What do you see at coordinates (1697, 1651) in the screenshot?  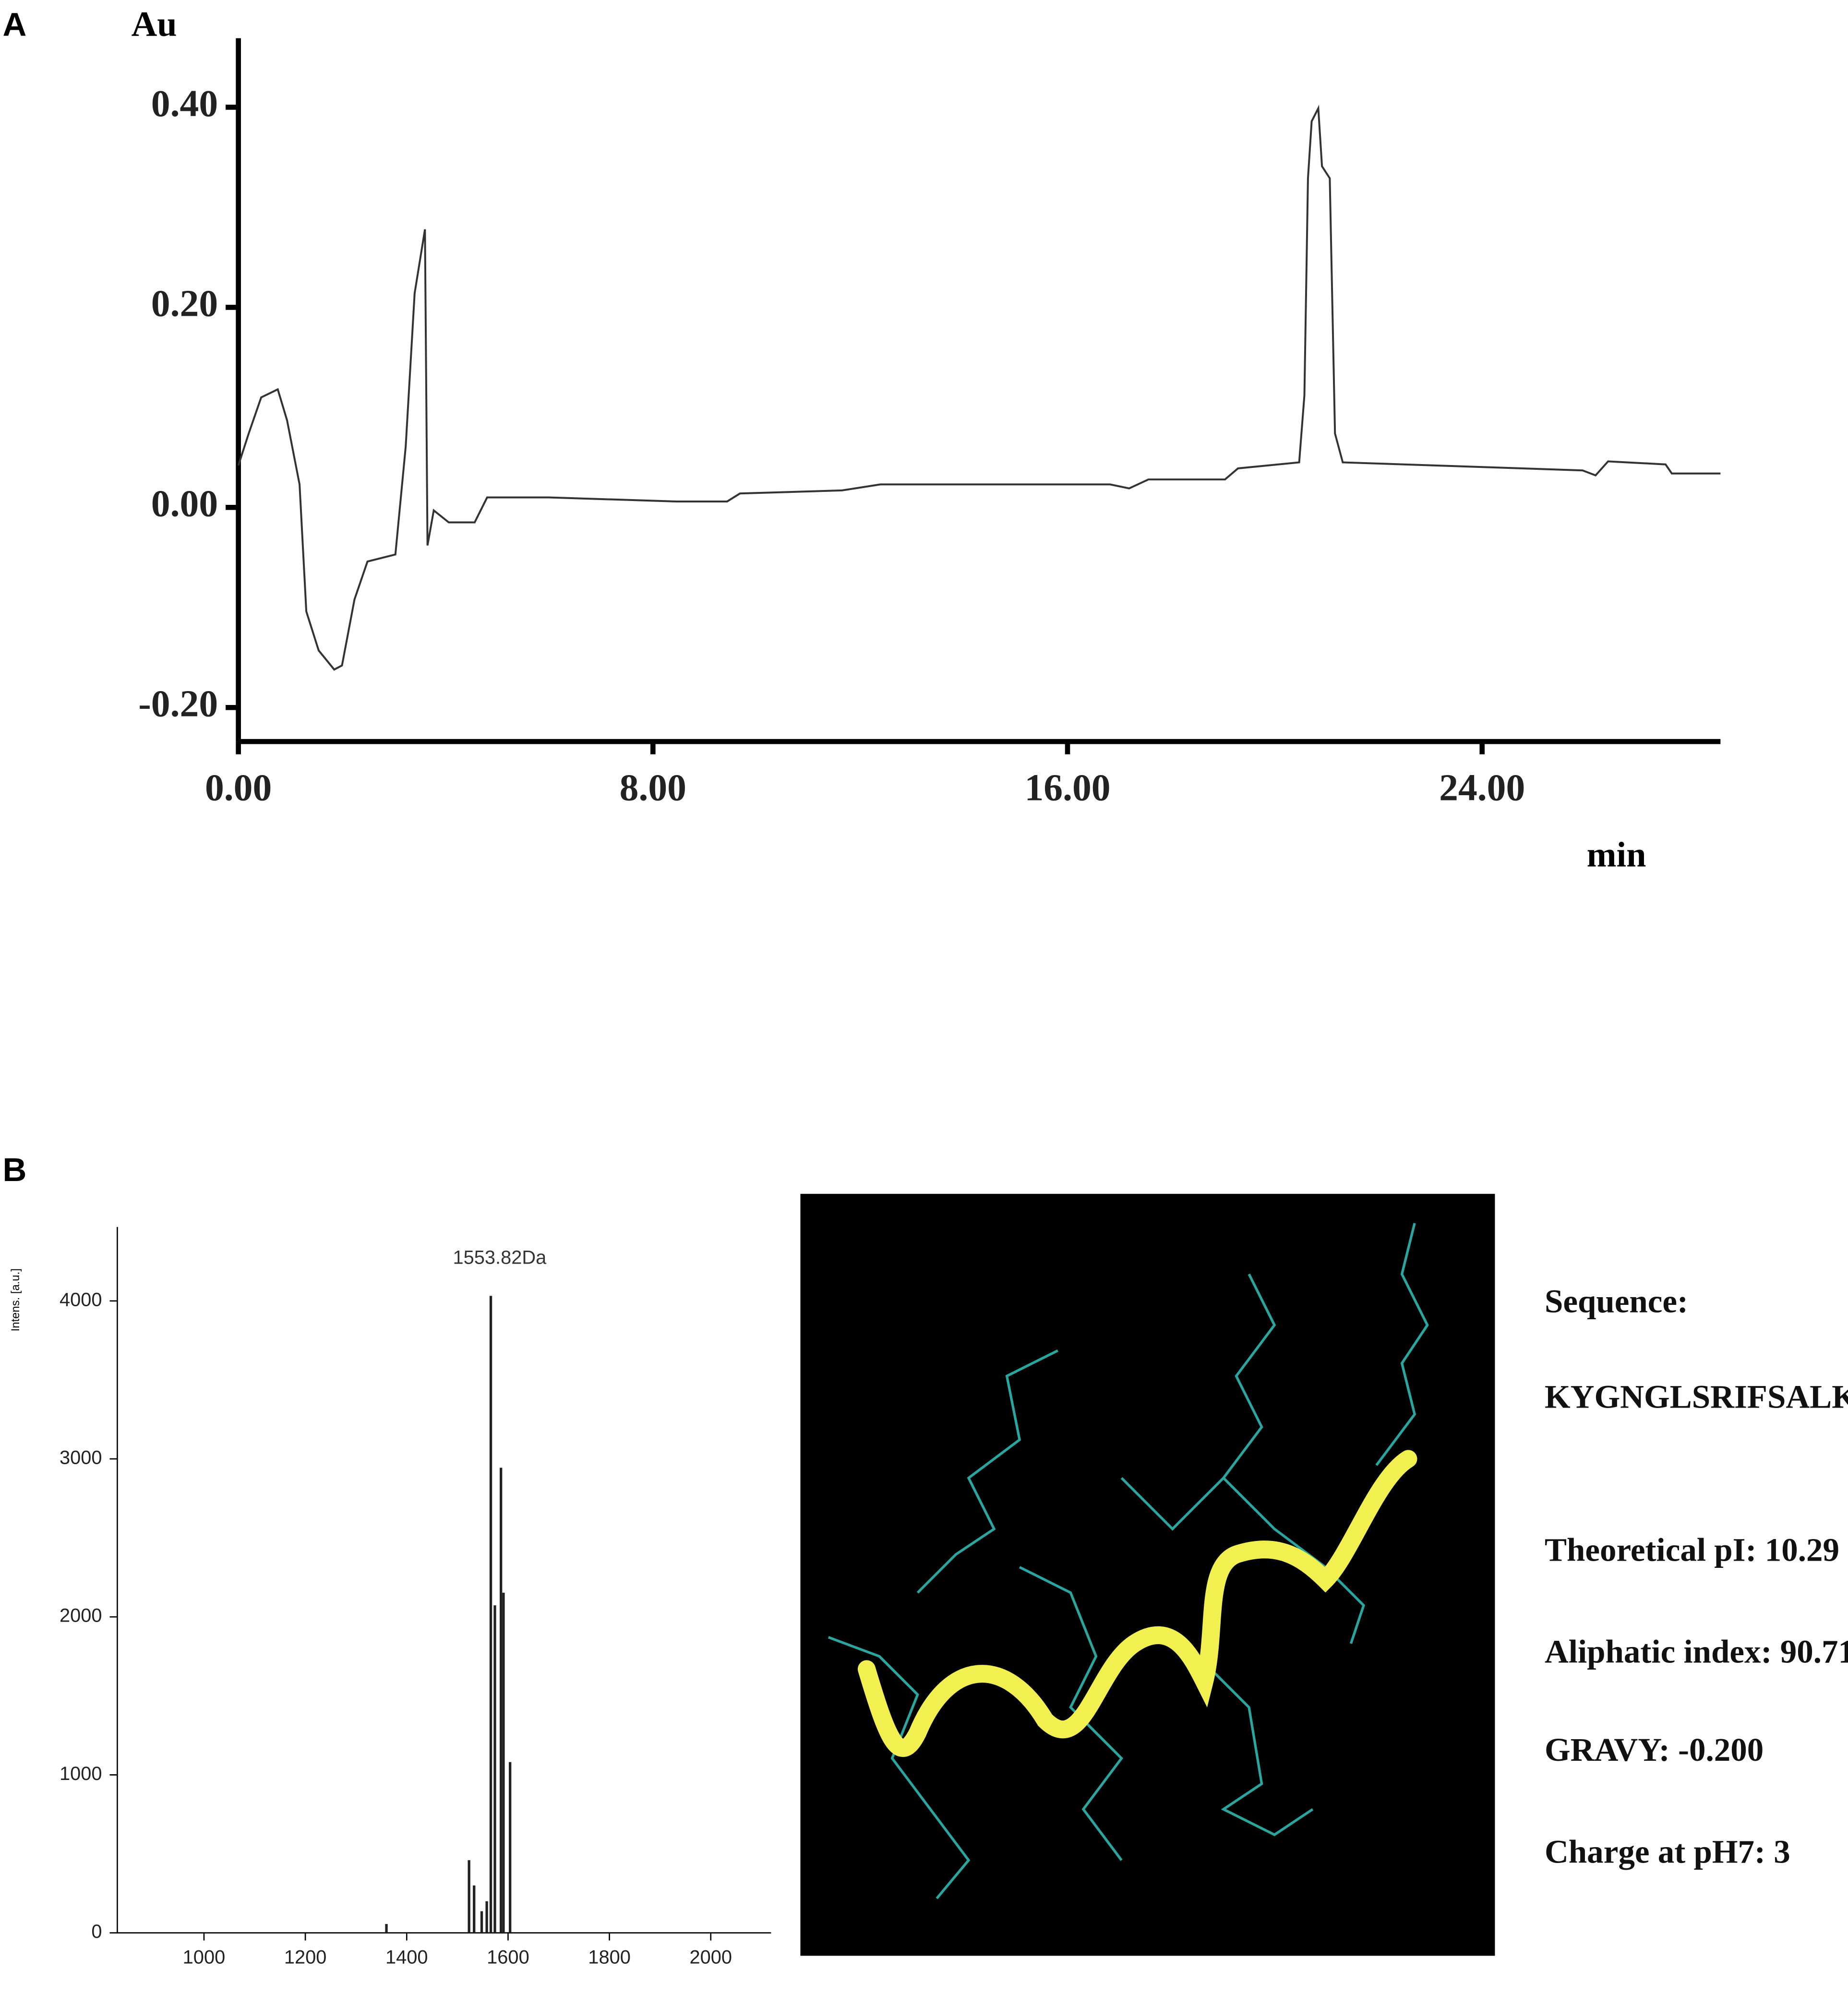 I see `info-line: Aliphatic index: 90.71` at bounding box center [1697, 1651].